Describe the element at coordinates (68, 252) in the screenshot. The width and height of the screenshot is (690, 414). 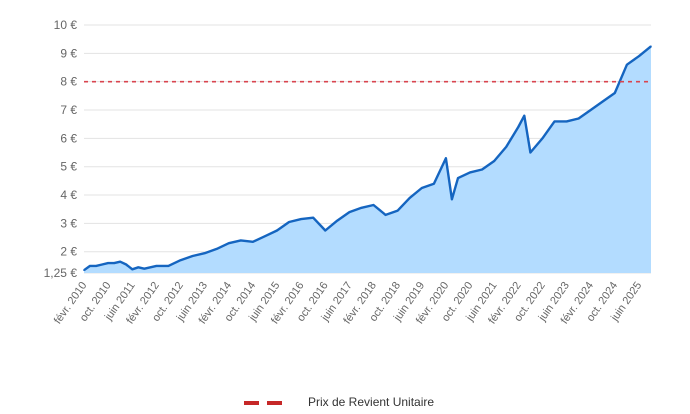
I see `y-tick-label: 2 €` at that location.